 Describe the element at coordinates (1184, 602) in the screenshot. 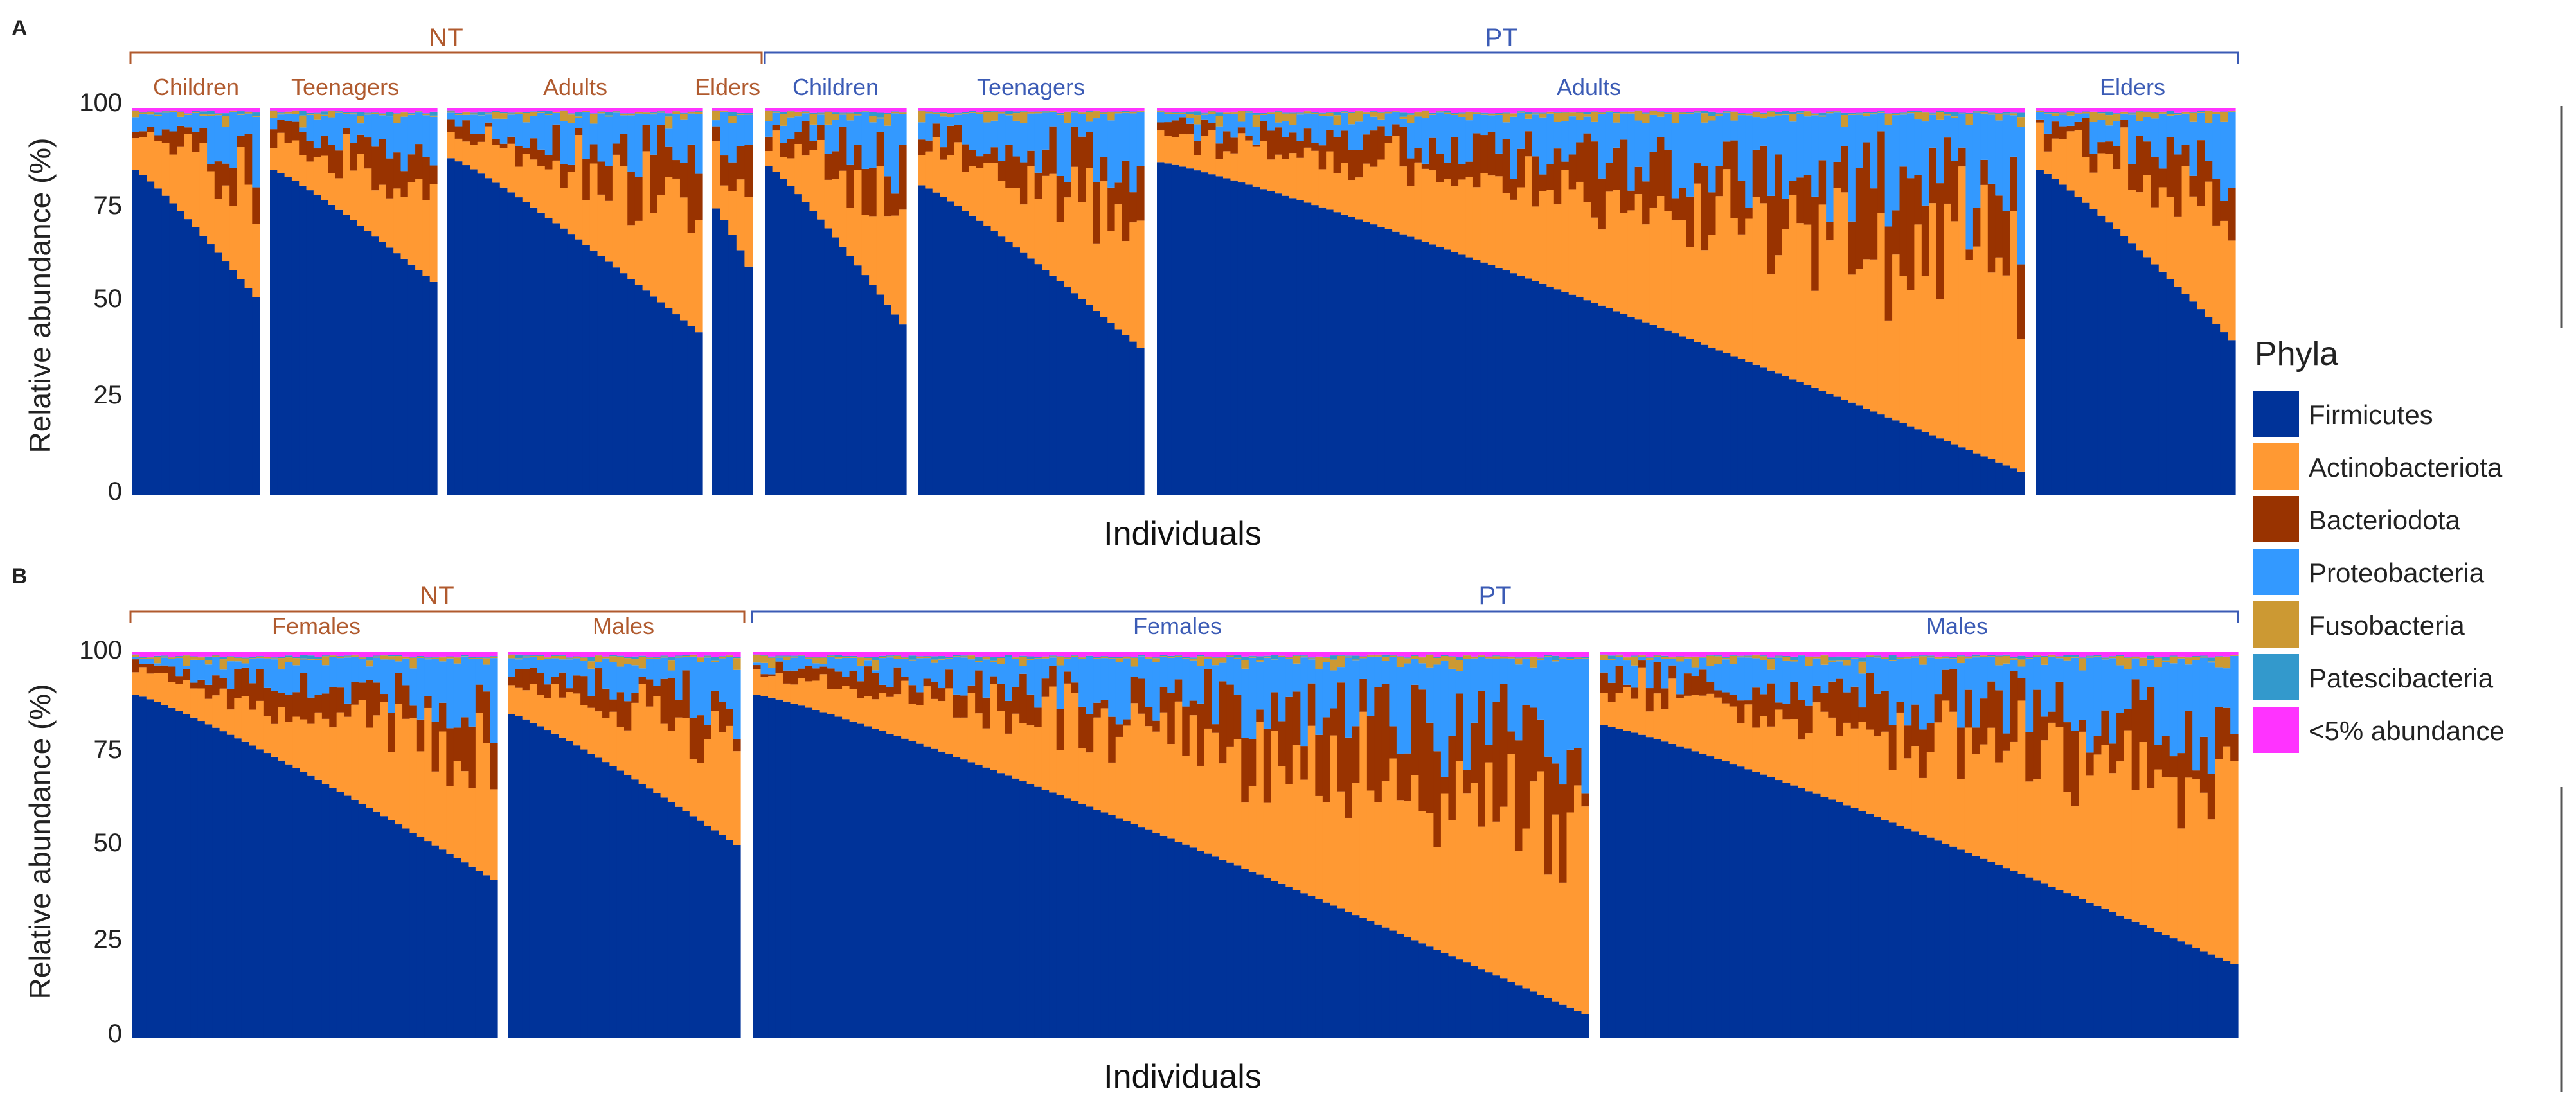

I see `panel-b-brackets: NT PT` at that location.